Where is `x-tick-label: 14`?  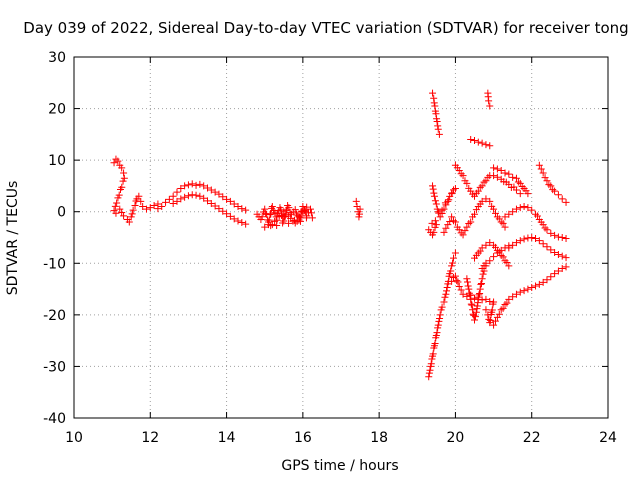 x-tick-label: 14 is located at coordinates (227, 438).